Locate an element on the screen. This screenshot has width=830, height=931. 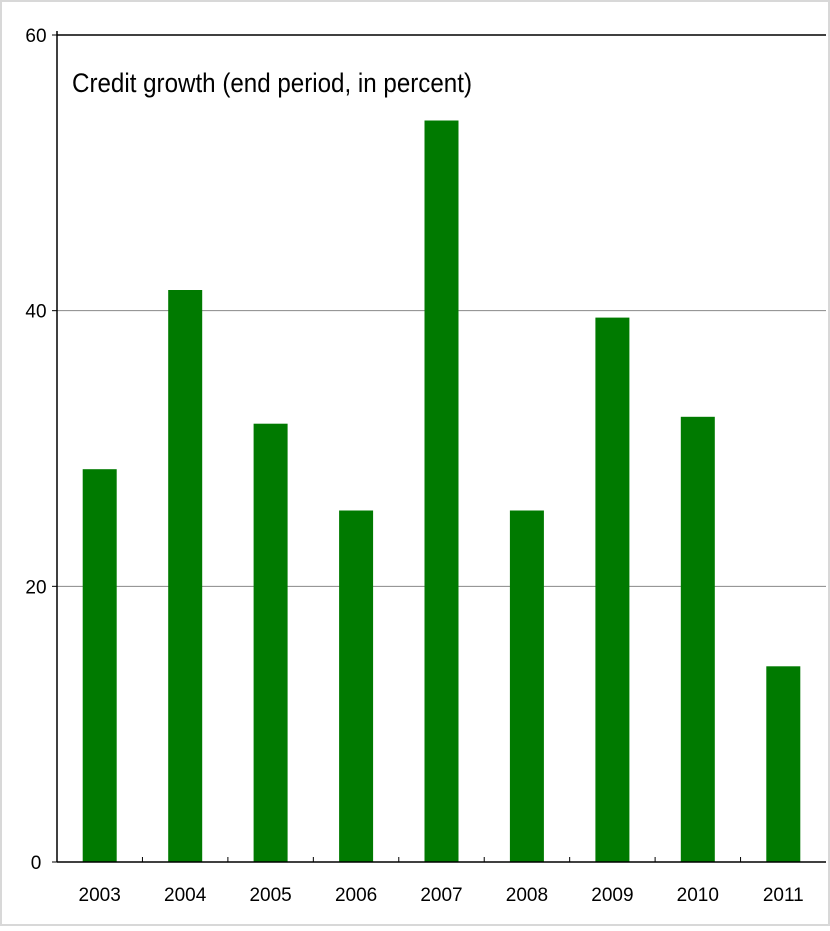
bar-2010 is located at coordinates (697, 639).